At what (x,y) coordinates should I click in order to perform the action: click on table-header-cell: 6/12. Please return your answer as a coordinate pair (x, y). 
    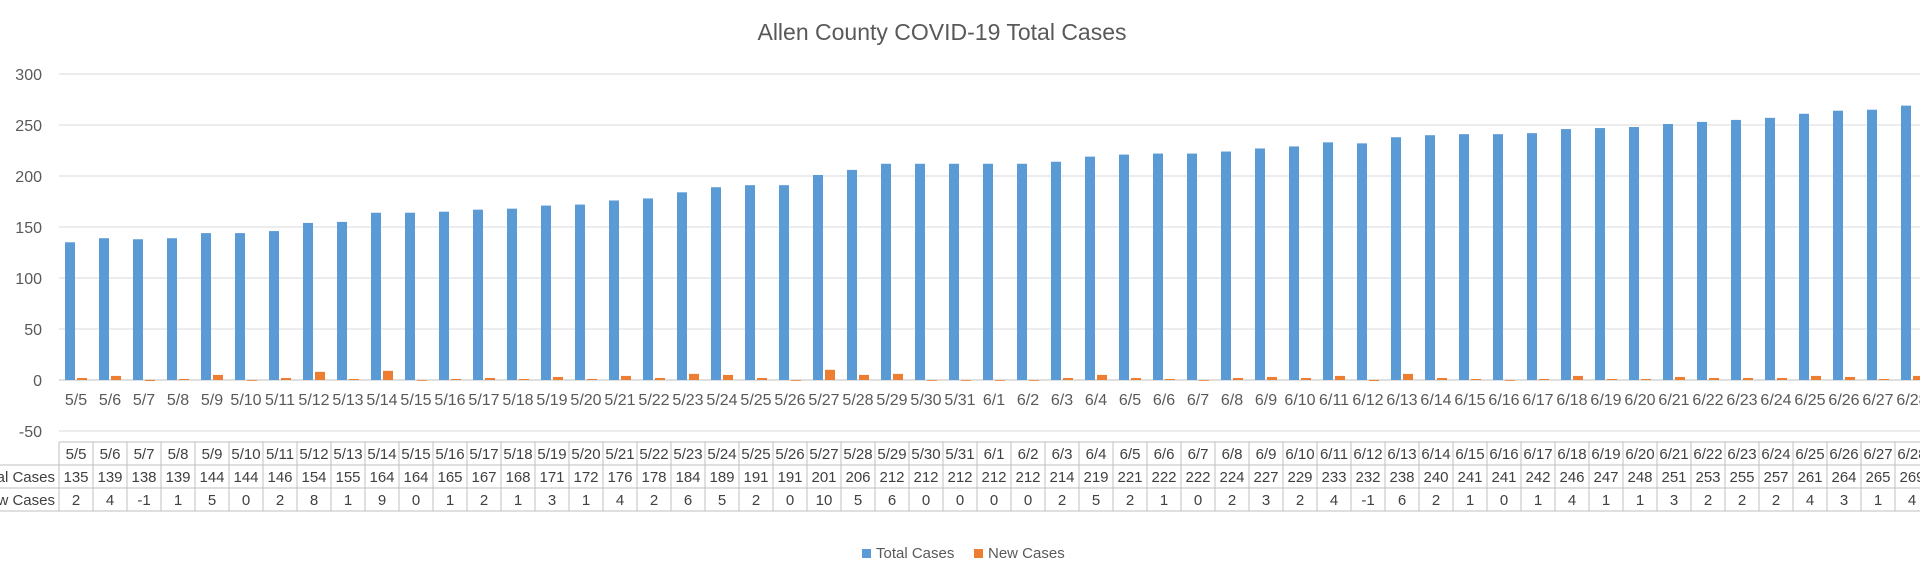
    Looking at the image, I should click on (1367, 454).